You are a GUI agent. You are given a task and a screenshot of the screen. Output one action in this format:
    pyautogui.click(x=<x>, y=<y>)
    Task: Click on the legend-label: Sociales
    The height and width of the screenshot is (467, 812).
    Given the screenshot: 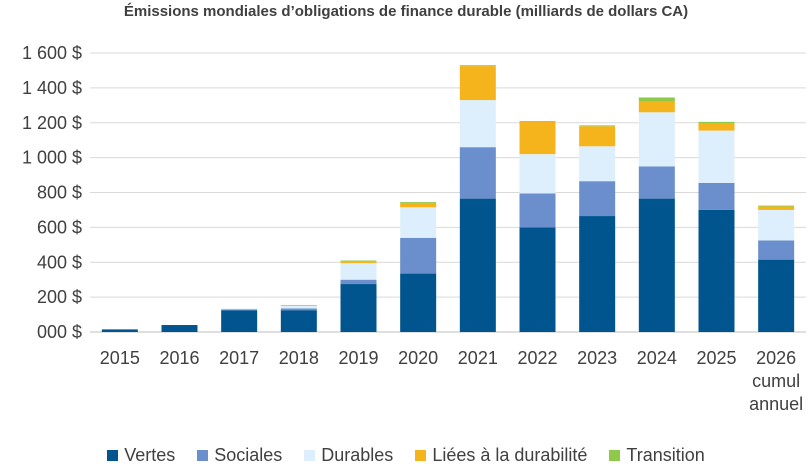 What is the action you would take?
    pyautogui.click(x=248, y=455)
    